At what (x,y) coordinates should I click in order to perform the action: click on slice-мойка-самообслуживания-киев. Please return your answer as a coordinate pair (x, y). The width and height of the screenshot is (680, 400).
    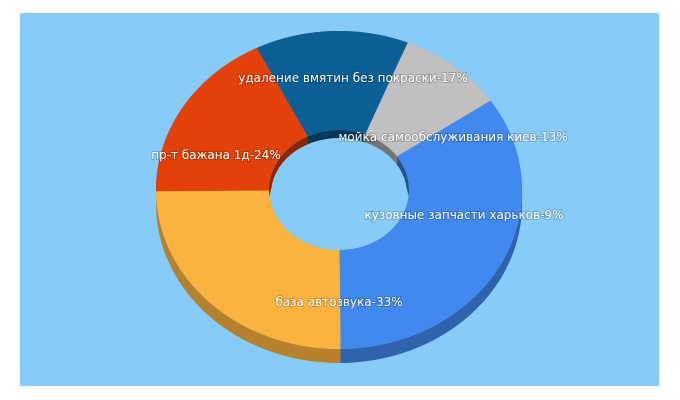
    Looking at the image, I should click on (332, 84).